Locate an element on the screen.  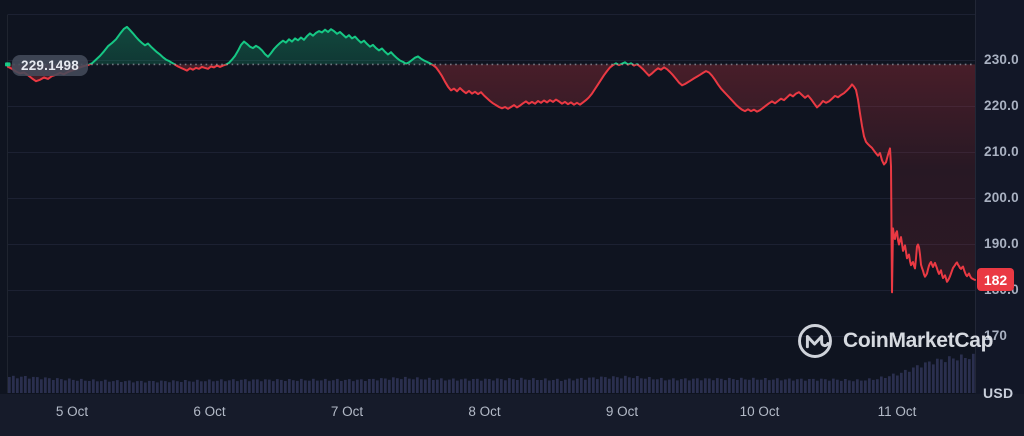
x-axis-label: 7 Oct is located at coordinates (347, 411).